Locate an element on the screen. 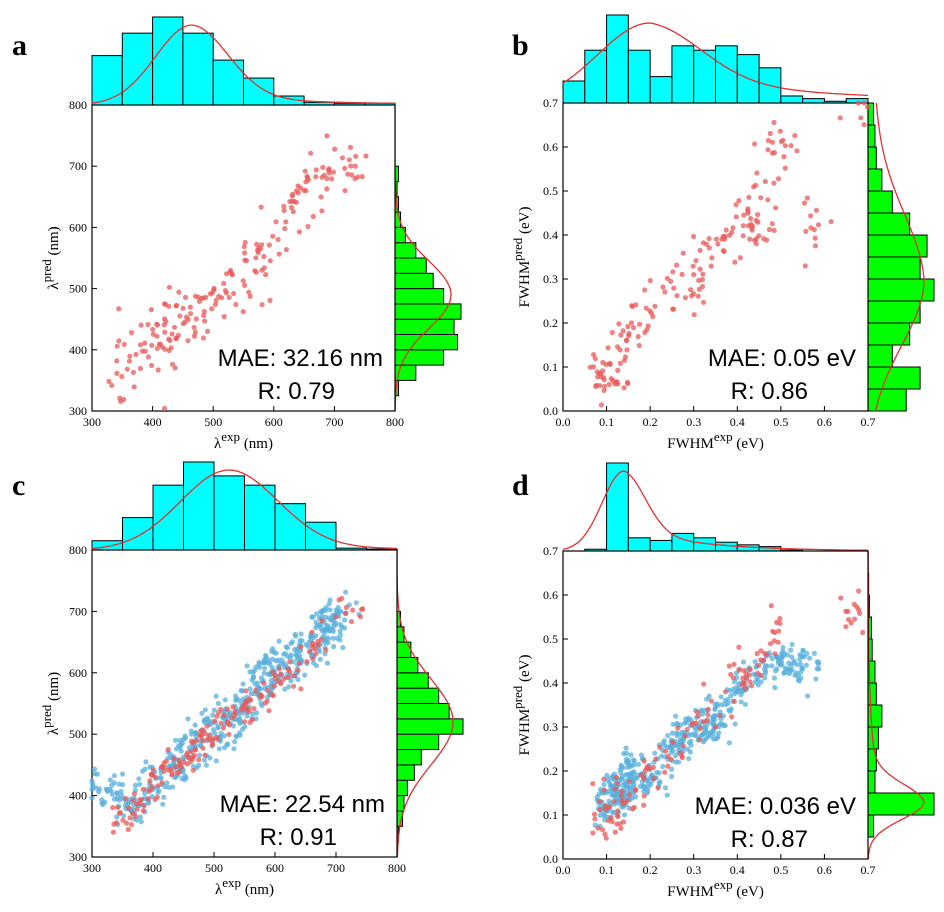 The height and width of the screenshot is (912, 944). y-axis-title-base: FWHM is located at coordinates (525, 284).